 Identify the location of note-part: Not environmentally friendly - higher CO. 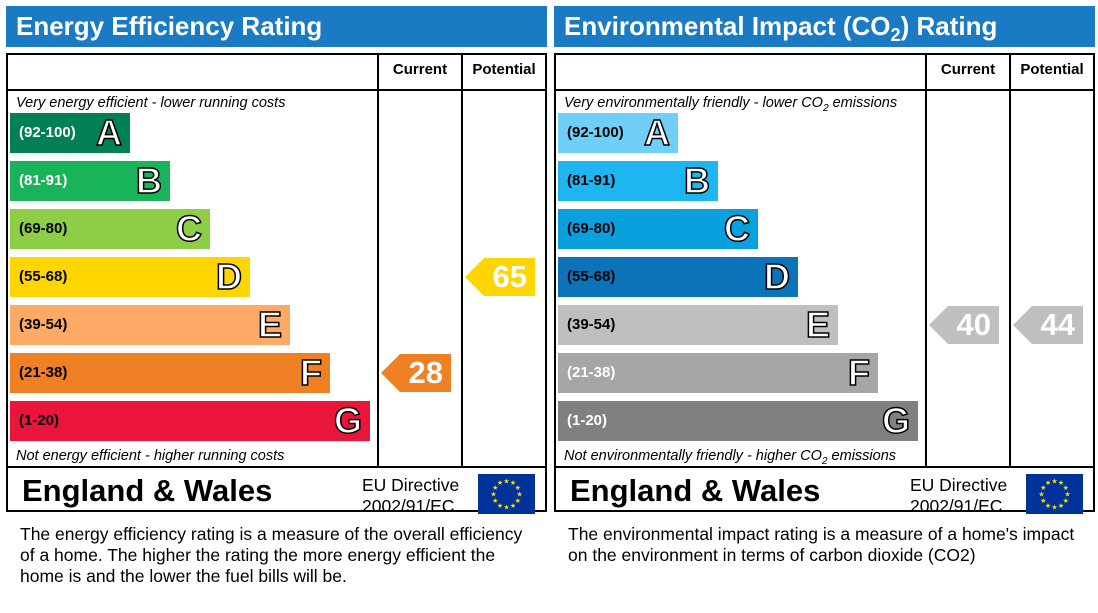
(693, 456).